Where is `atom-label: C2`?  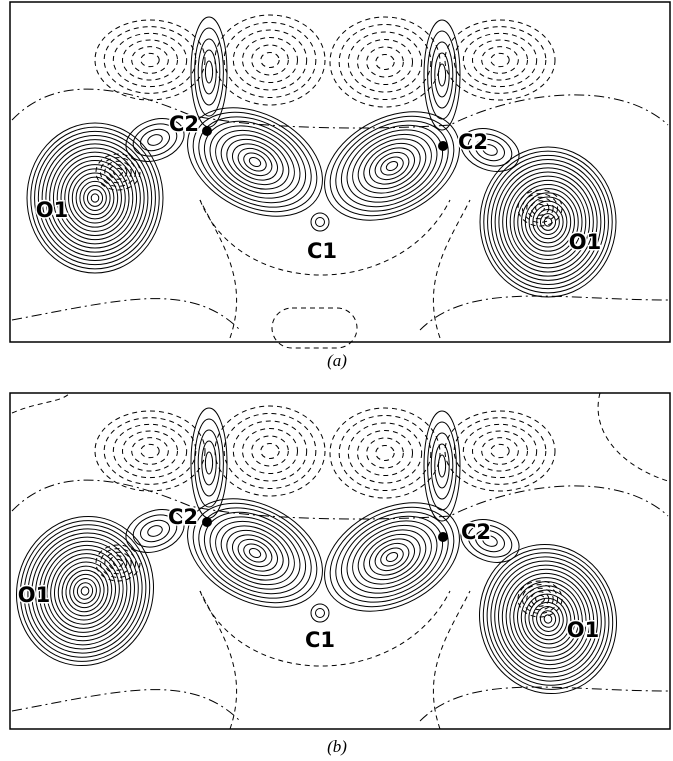
atom-label: C2 is located at coordinates (183, 517).